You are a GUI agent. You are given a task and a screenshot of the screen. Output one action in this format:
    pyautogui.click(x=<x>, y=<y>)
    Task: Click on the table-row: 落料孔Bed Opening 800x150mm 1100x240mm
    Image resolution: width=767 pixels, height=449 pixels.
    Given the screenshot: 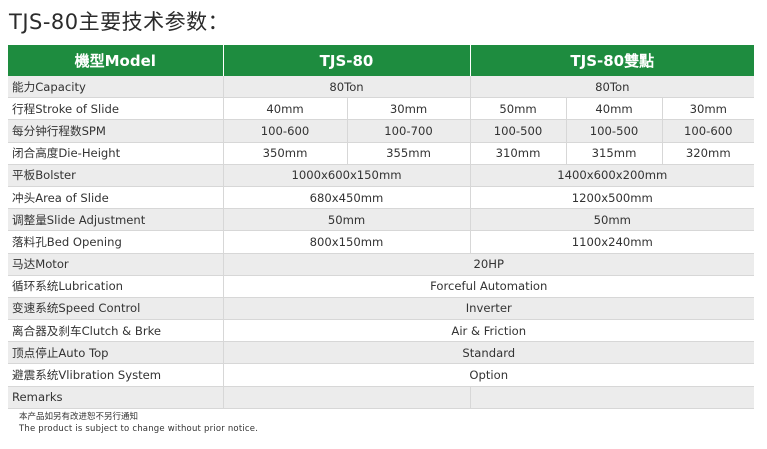 What is the action you would take?
    pyautogui.click(x=381, y=242)
    